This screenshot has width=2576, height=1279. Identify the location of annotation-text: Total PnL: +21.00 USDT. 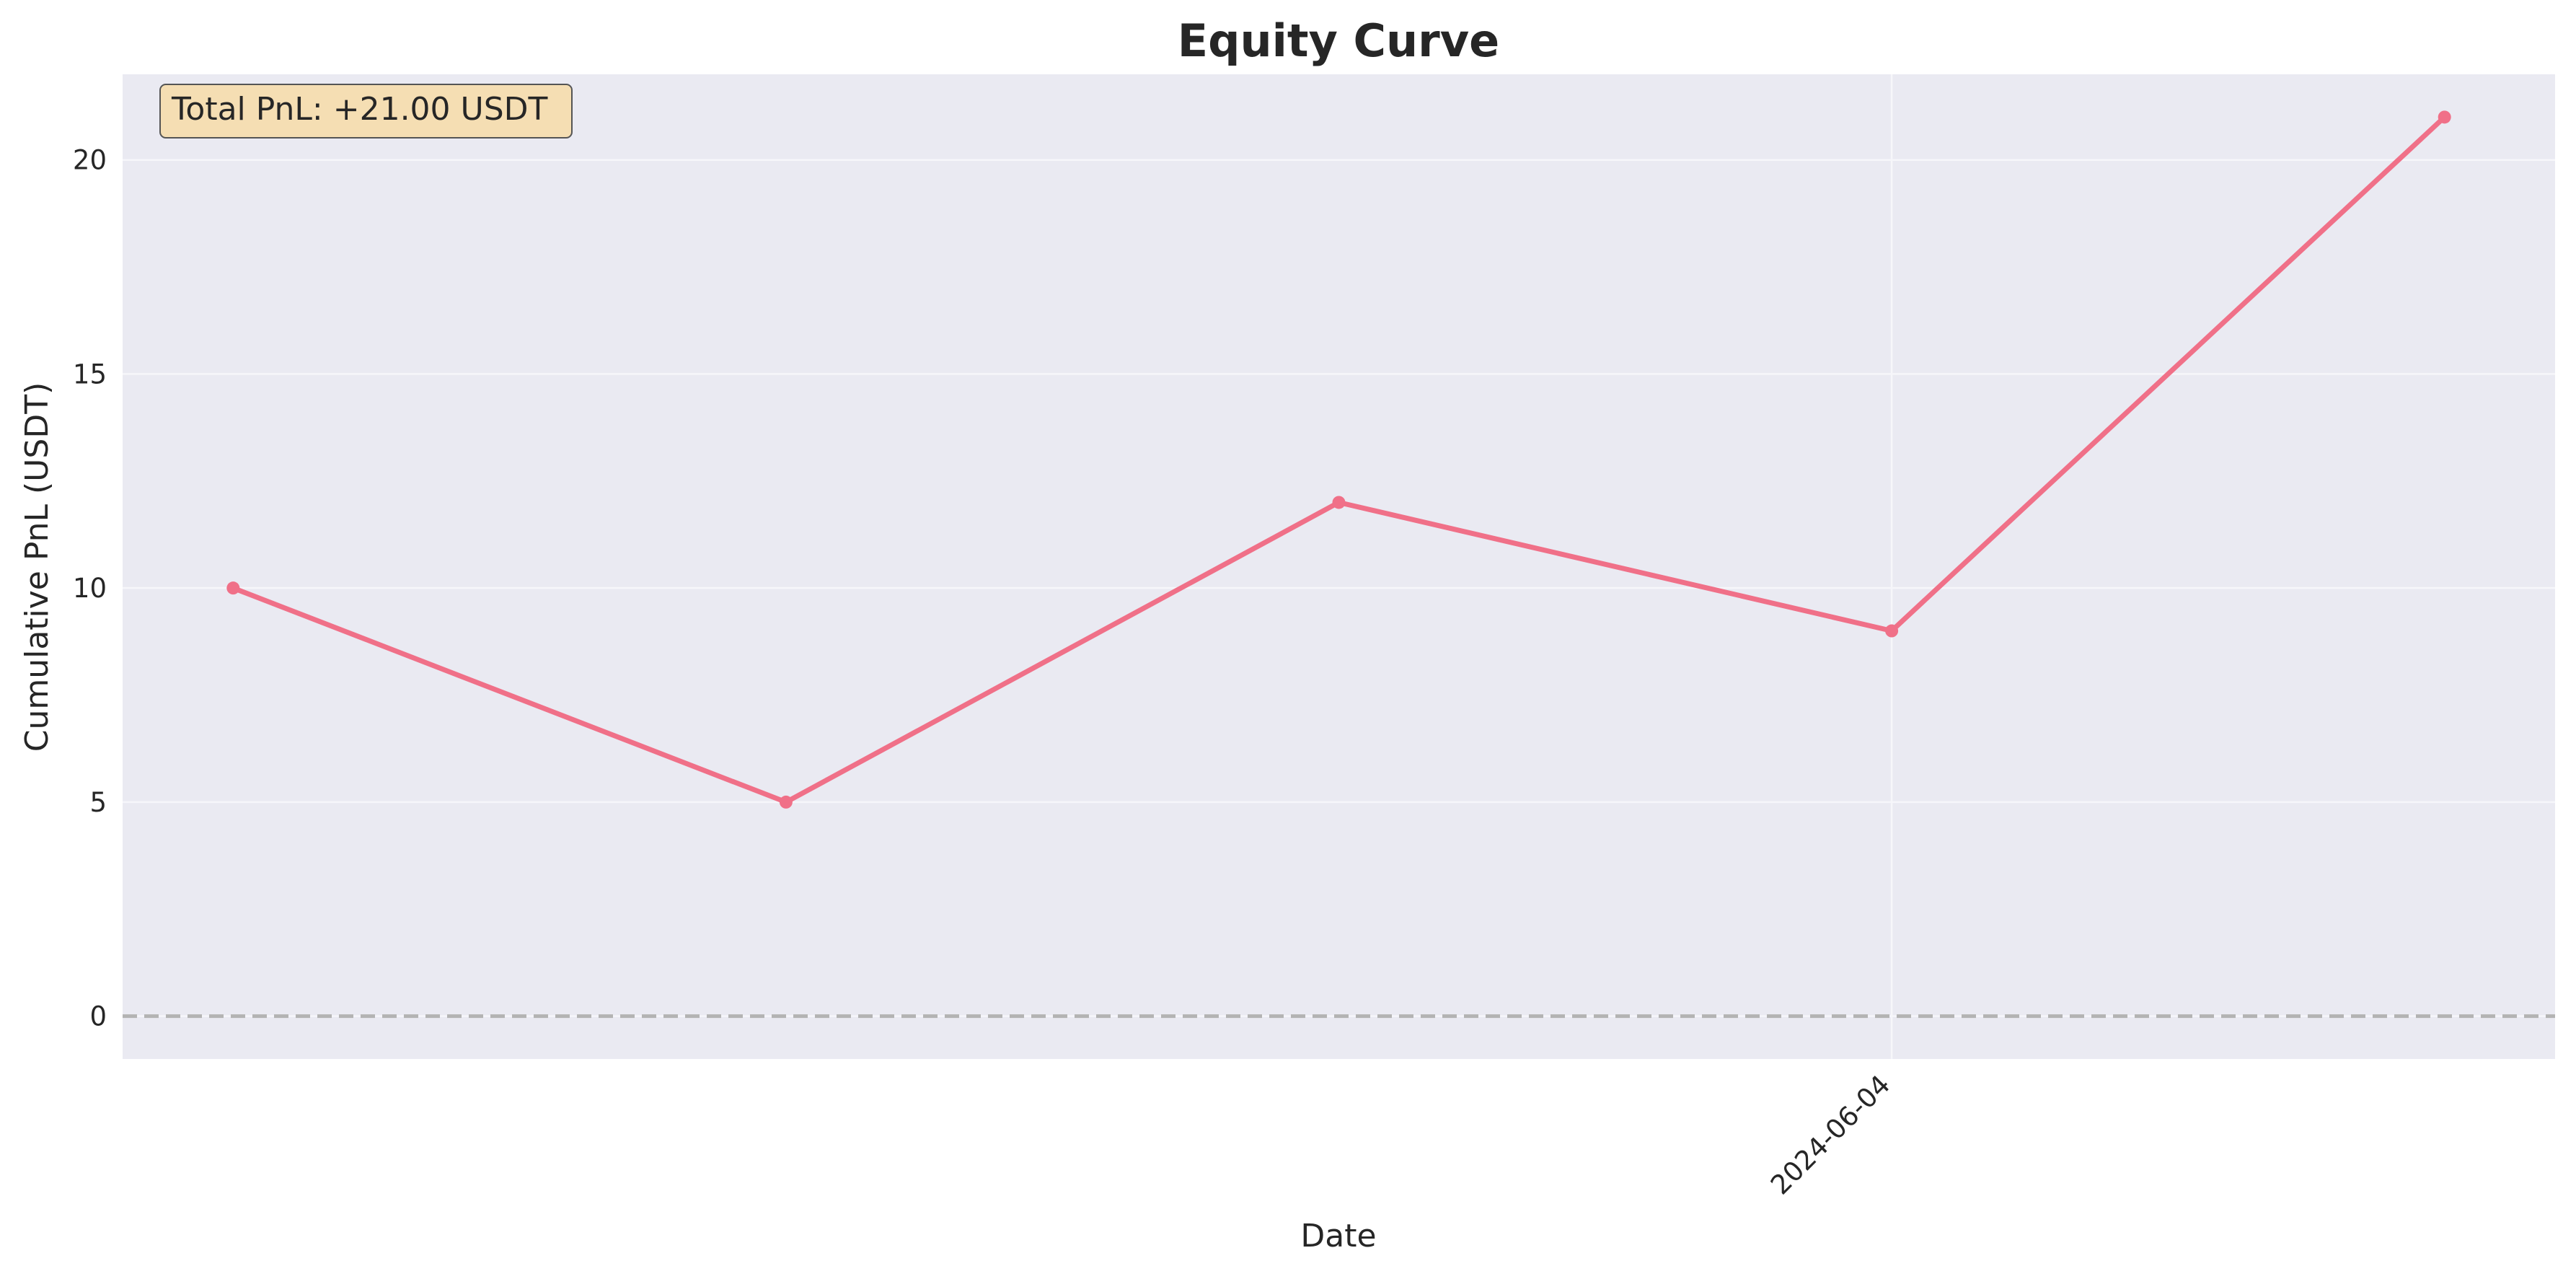
(359, 109).